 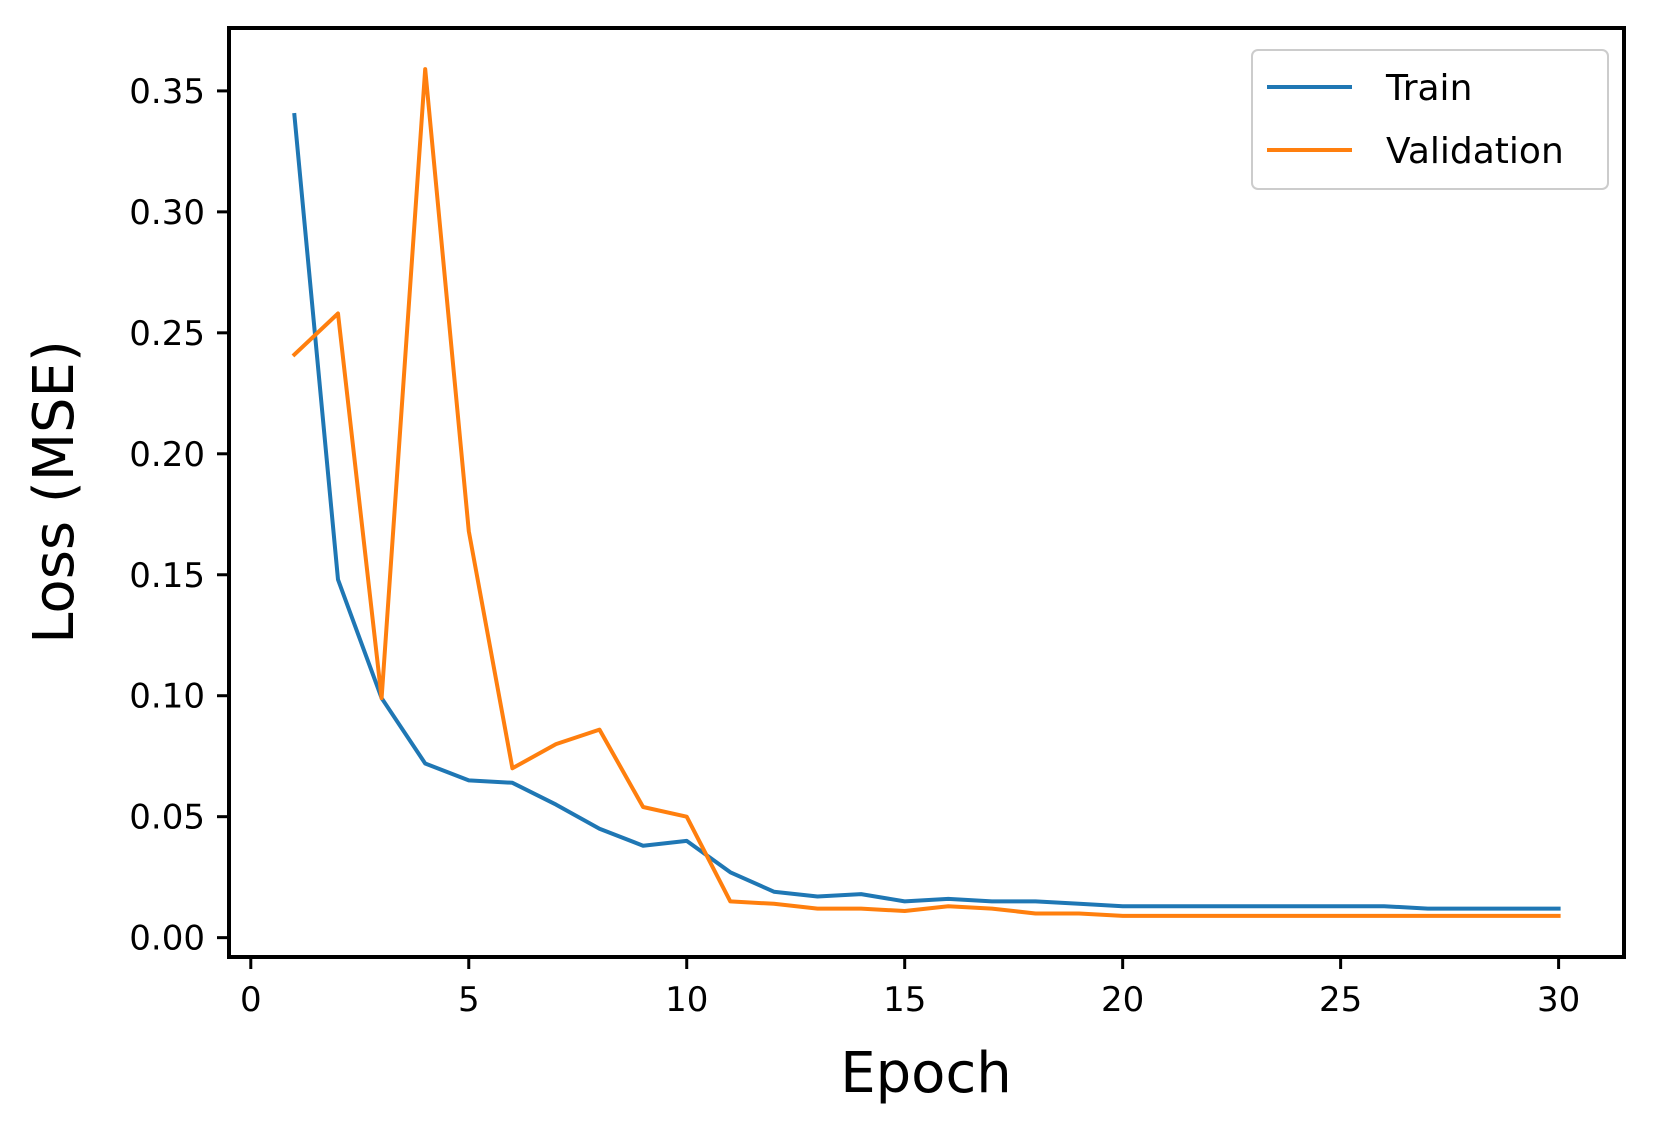 What do you see at coordinates (1428, 88) in the screenshot?
I see `legend-label-train: Train` at bounding box center [1428, 88].